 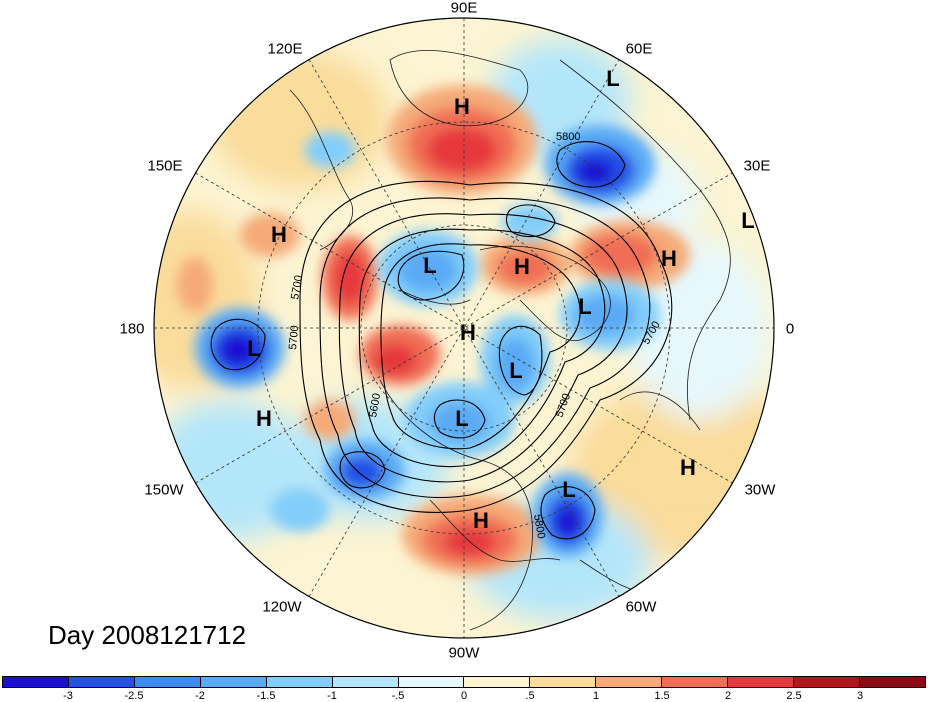 What do you see at coordinates (662, 696) in the screenshot?
I see `colorbar-tick-label: 1.5` at bounding box center [662, 696].